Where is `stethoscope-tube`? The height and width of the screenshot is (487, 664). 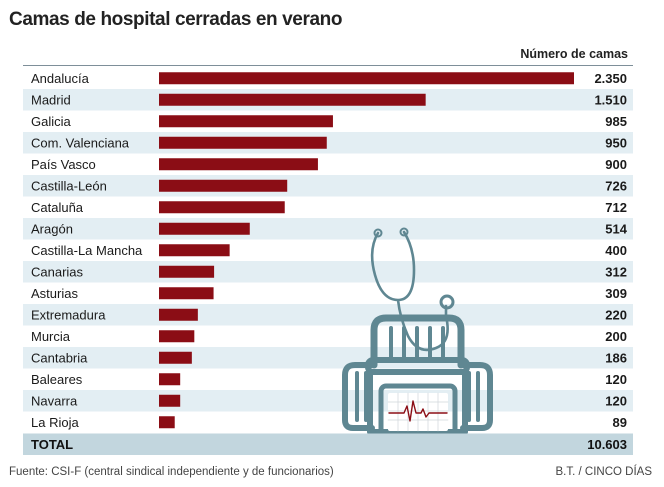 stethoscope-tube is located at coordinates (409, 291).